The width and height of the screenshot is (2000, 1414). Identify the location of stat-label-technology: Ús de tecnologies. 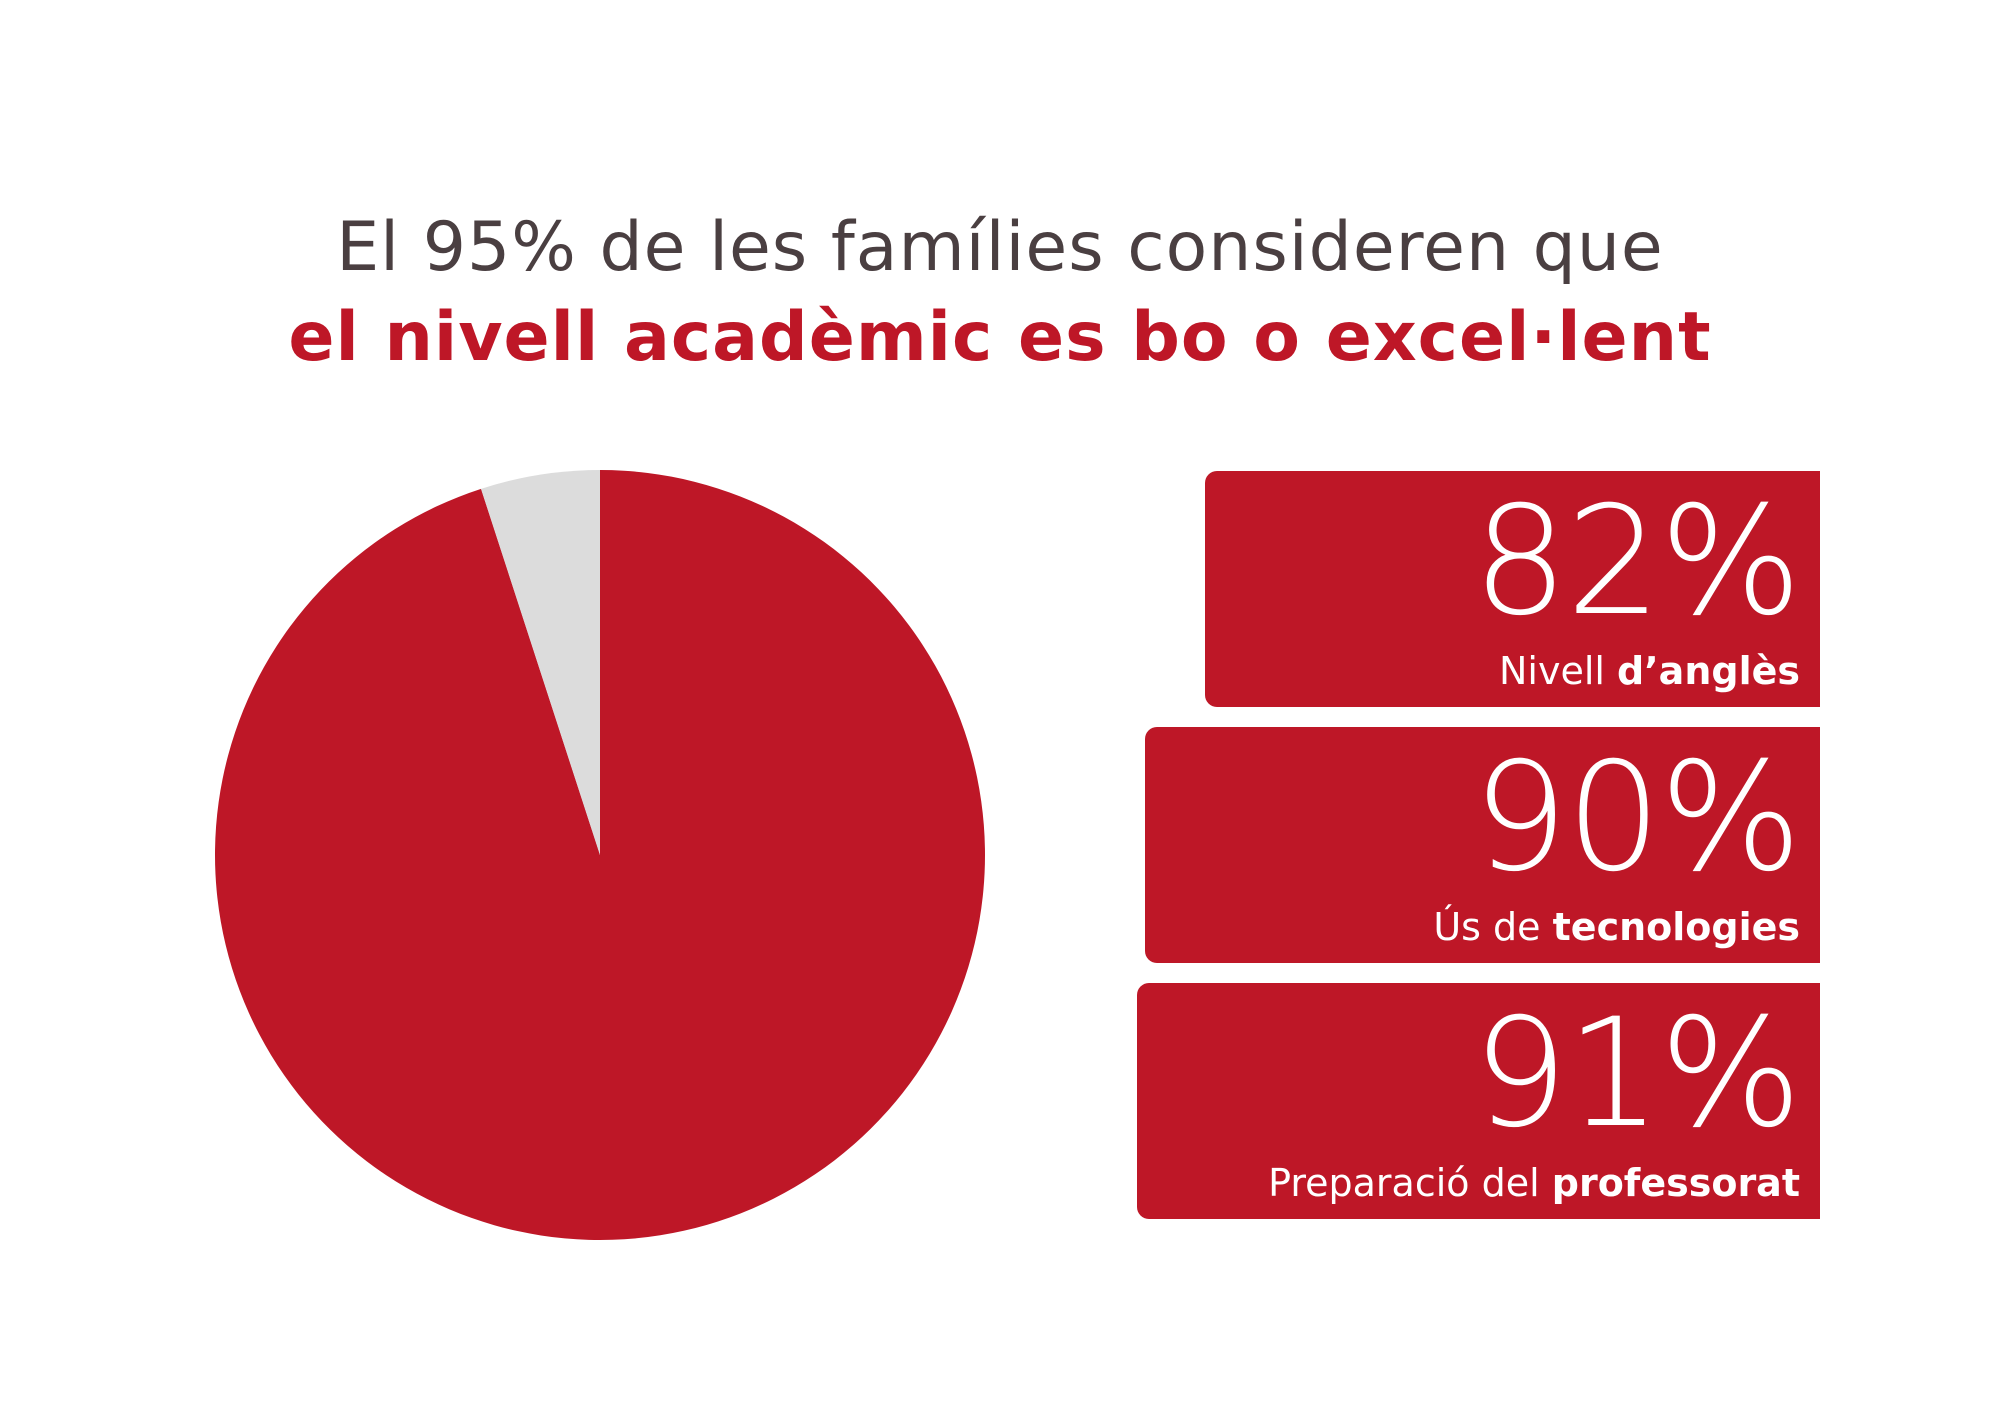
(1616, 927).